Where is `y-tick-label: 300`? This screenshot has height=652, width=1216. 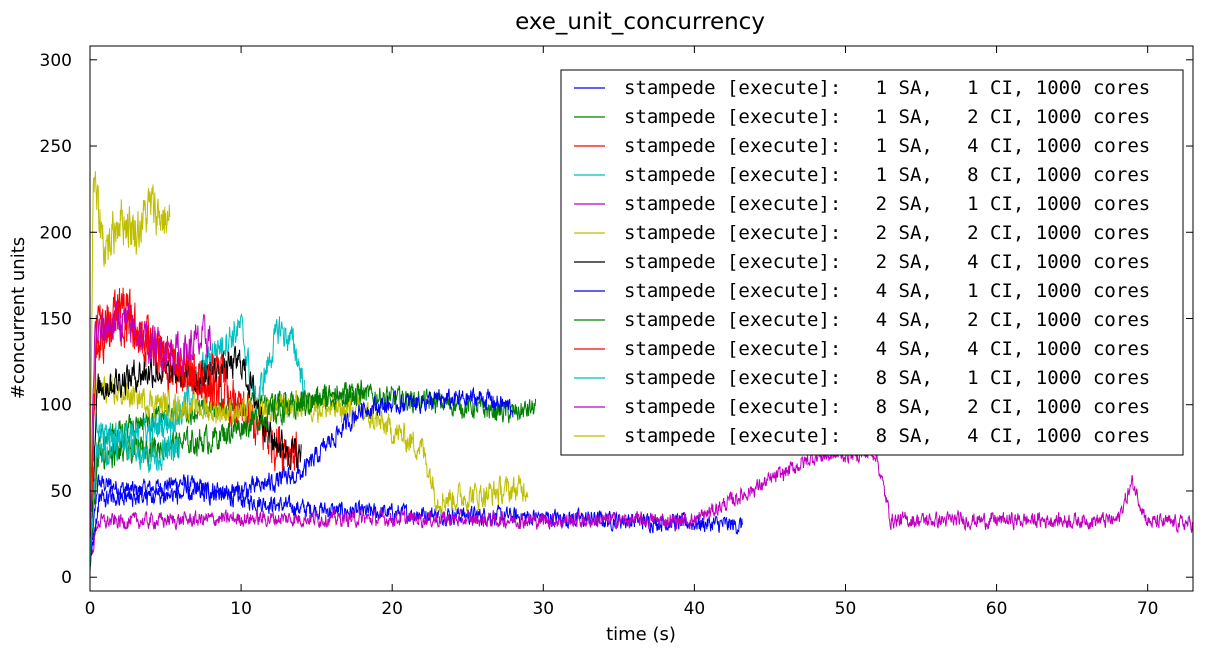 y-tick-label: 300 is located at coordinates (56, 61).